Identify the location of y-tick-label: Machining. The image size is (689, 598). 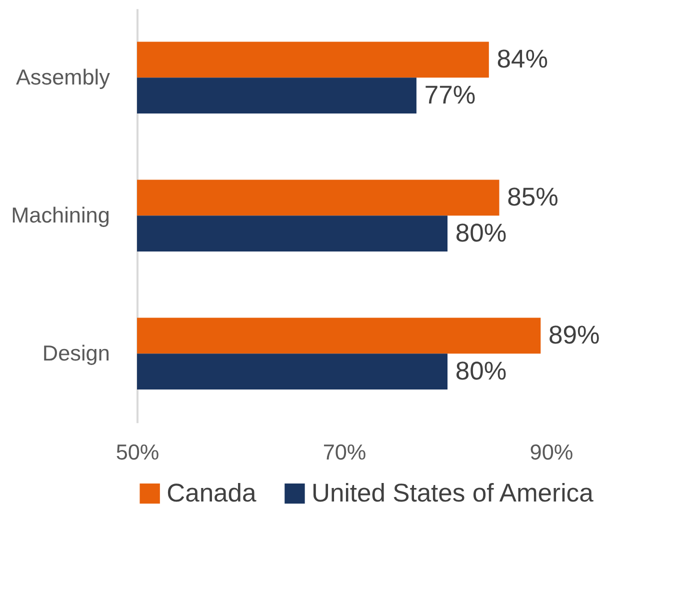
(60, 215).